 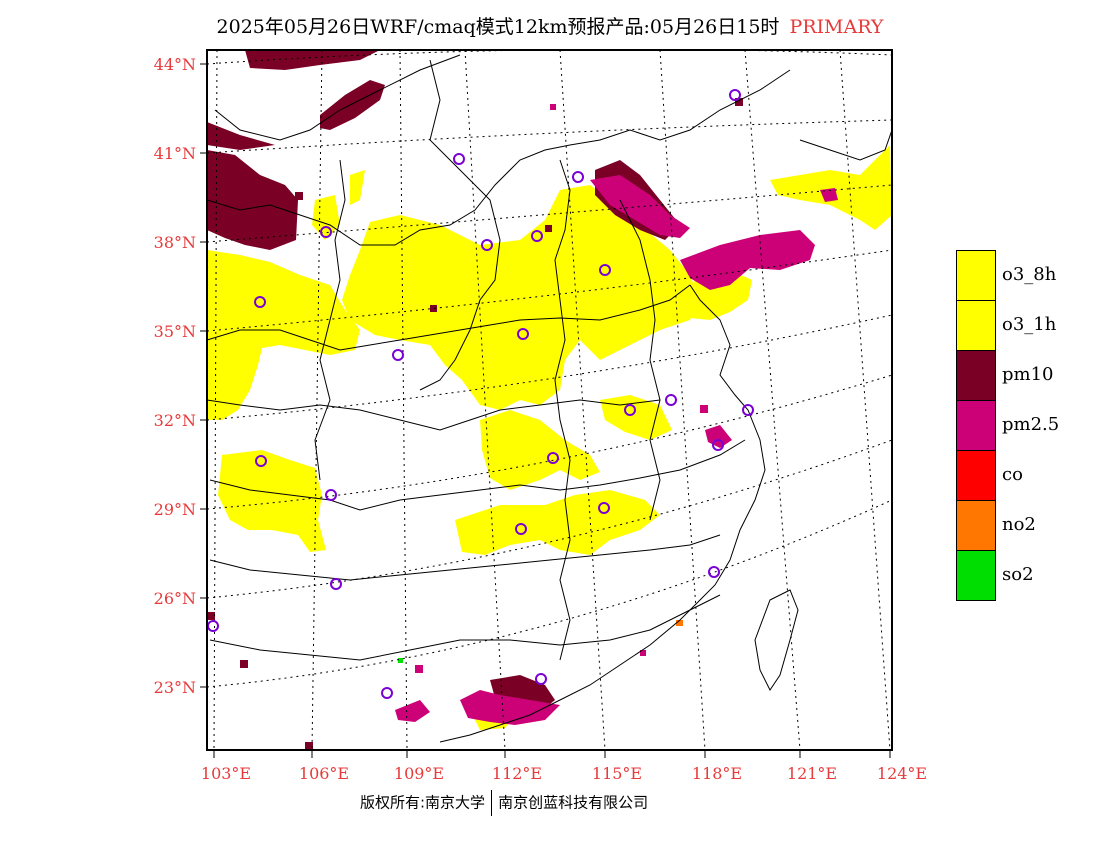 I want to click on pm25-region-guangdong, so click(x=510, y=707).